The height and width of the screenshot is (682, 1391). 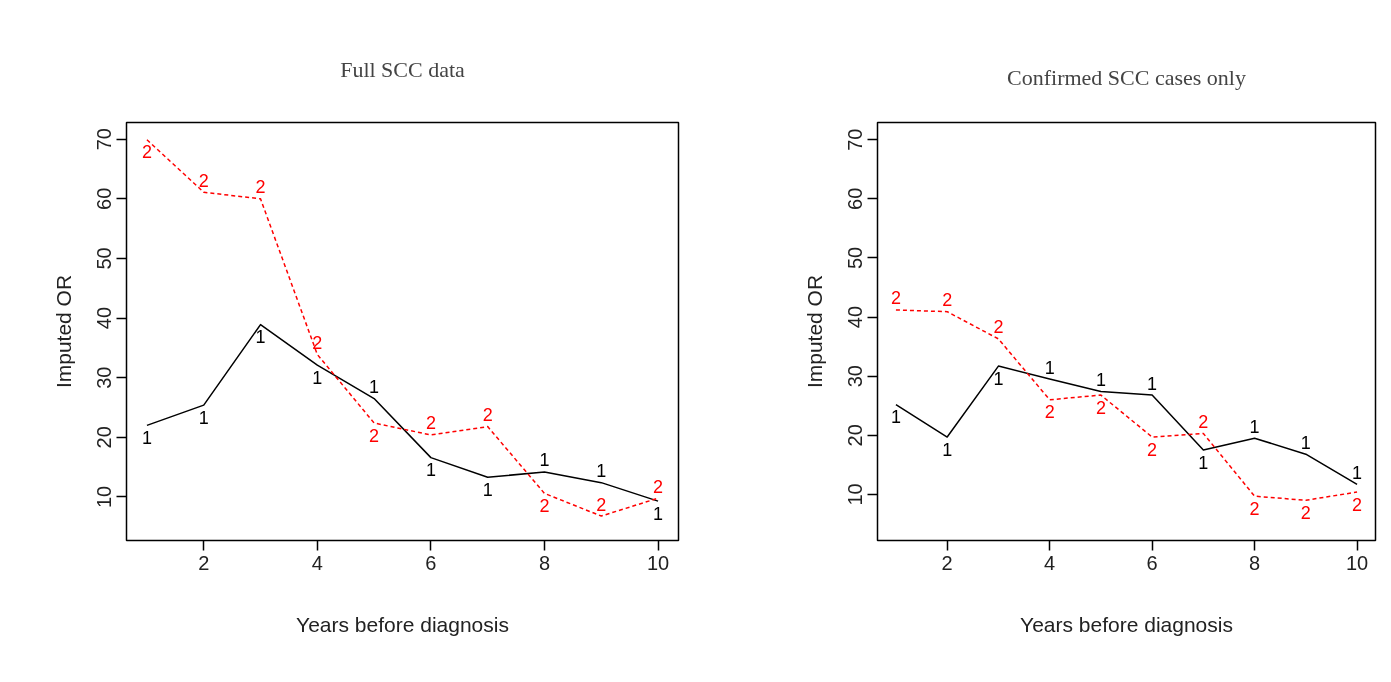 What do you see at coordinates (146, 437) in the screenshot?
I see `legend-label: 1` at bounding box center [146, 437].